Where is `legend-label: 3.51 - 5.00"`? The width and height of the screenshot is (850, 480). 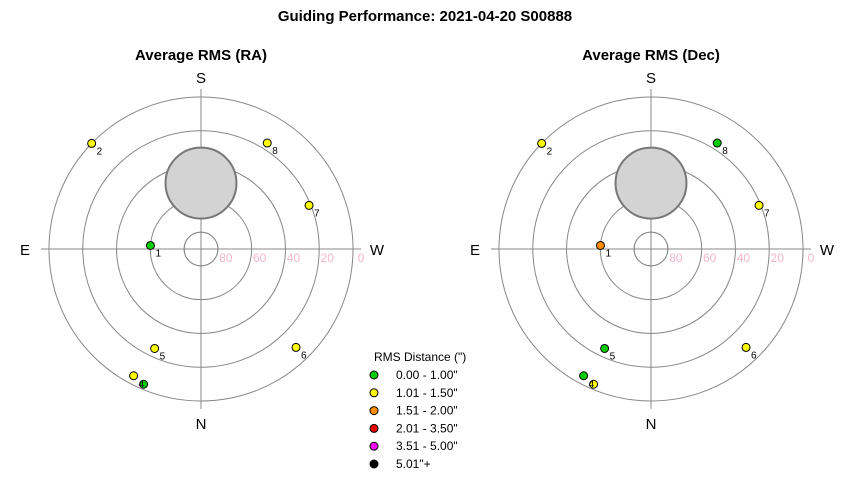 legend-label: 3.51 - 5.00" is located at coordinates (427, 446).